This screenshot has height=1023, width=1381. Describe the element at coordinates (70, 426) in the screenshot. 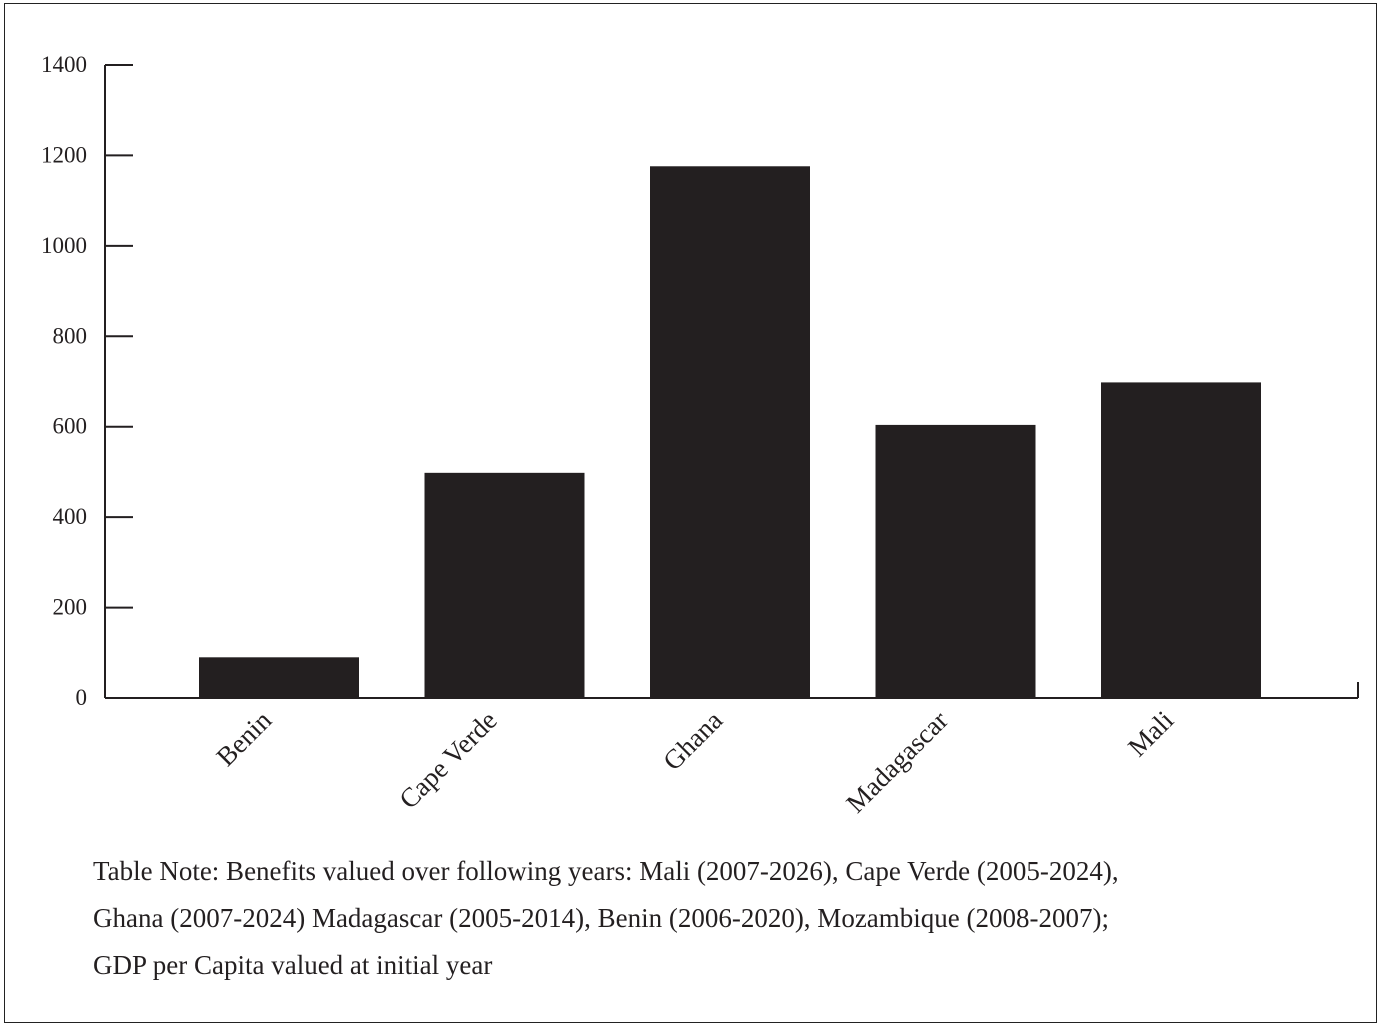

I see `y-tick-label: 600` at that location.